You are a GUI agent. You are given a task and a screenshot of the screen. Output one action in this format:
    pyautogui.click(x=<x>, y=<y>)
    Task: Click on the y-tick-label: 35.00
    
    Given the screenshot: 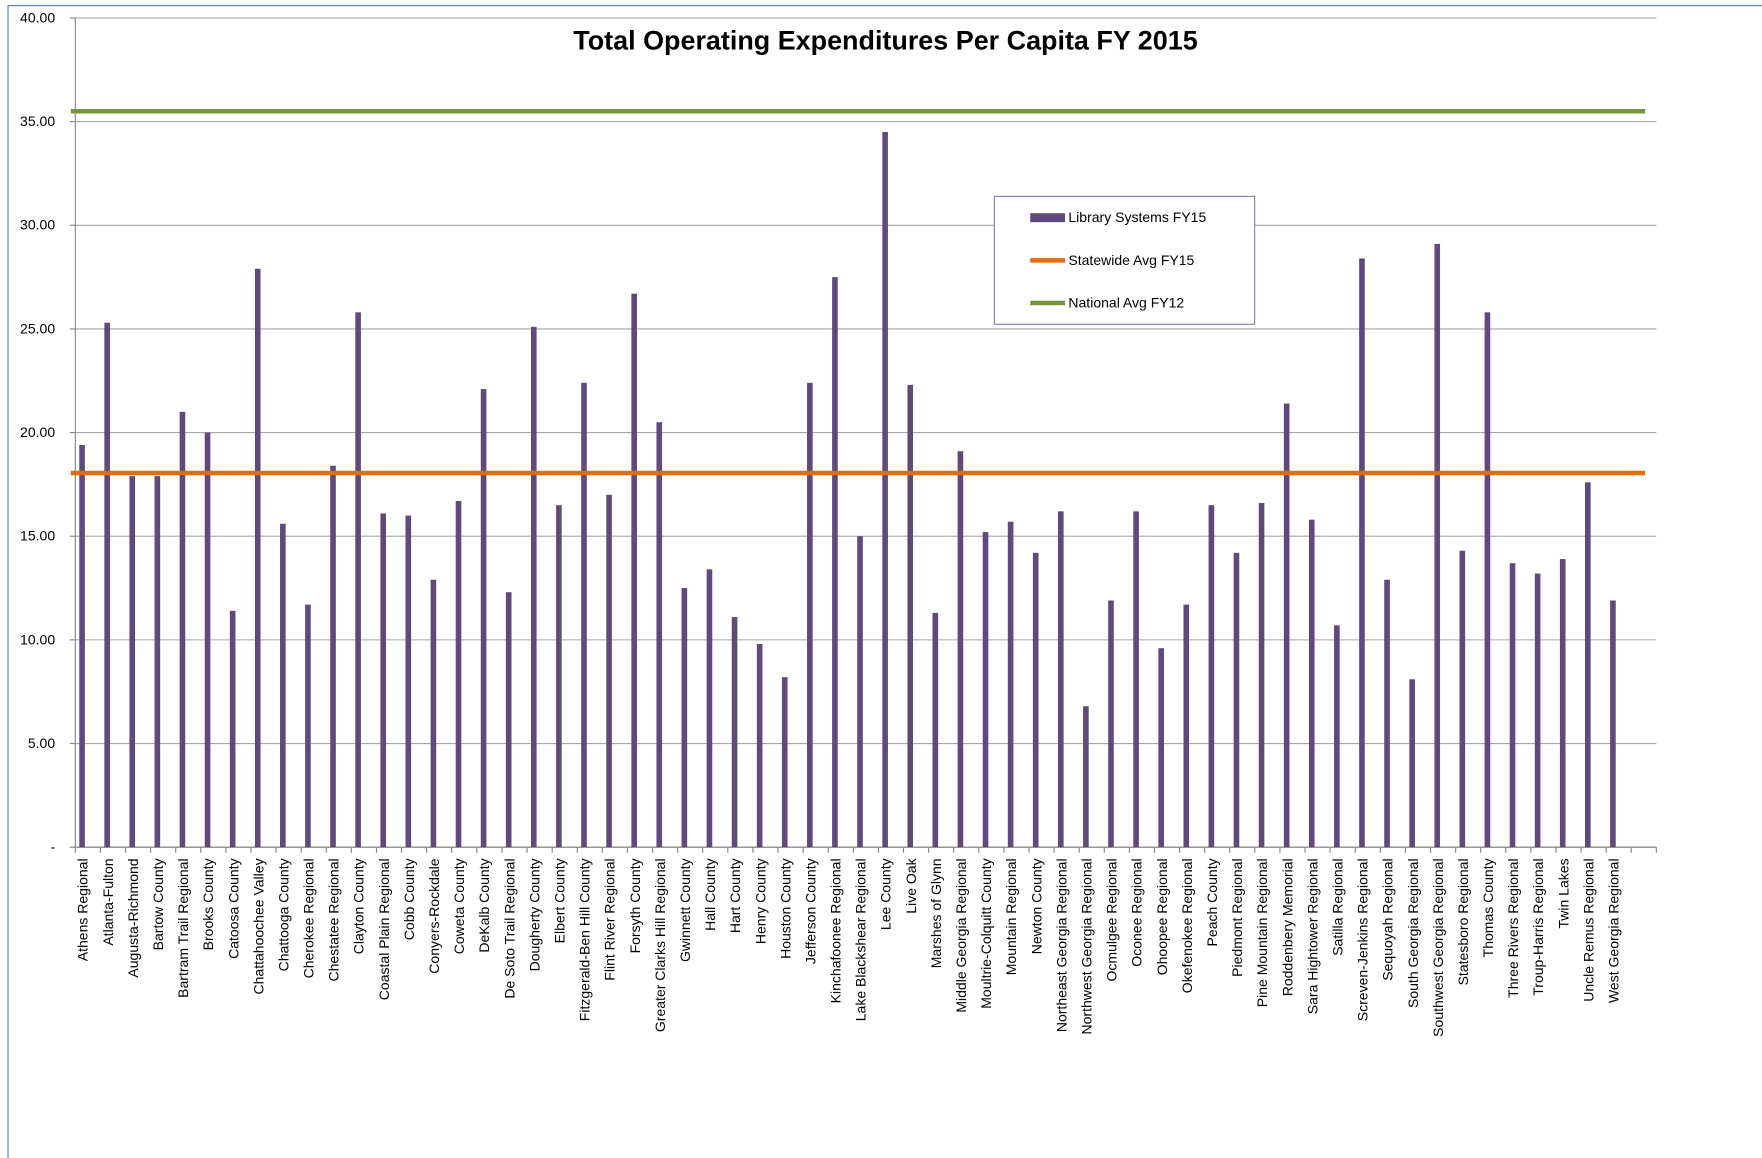 What is the action you would take?
    pyautogui.click(x=37, y=121)
    